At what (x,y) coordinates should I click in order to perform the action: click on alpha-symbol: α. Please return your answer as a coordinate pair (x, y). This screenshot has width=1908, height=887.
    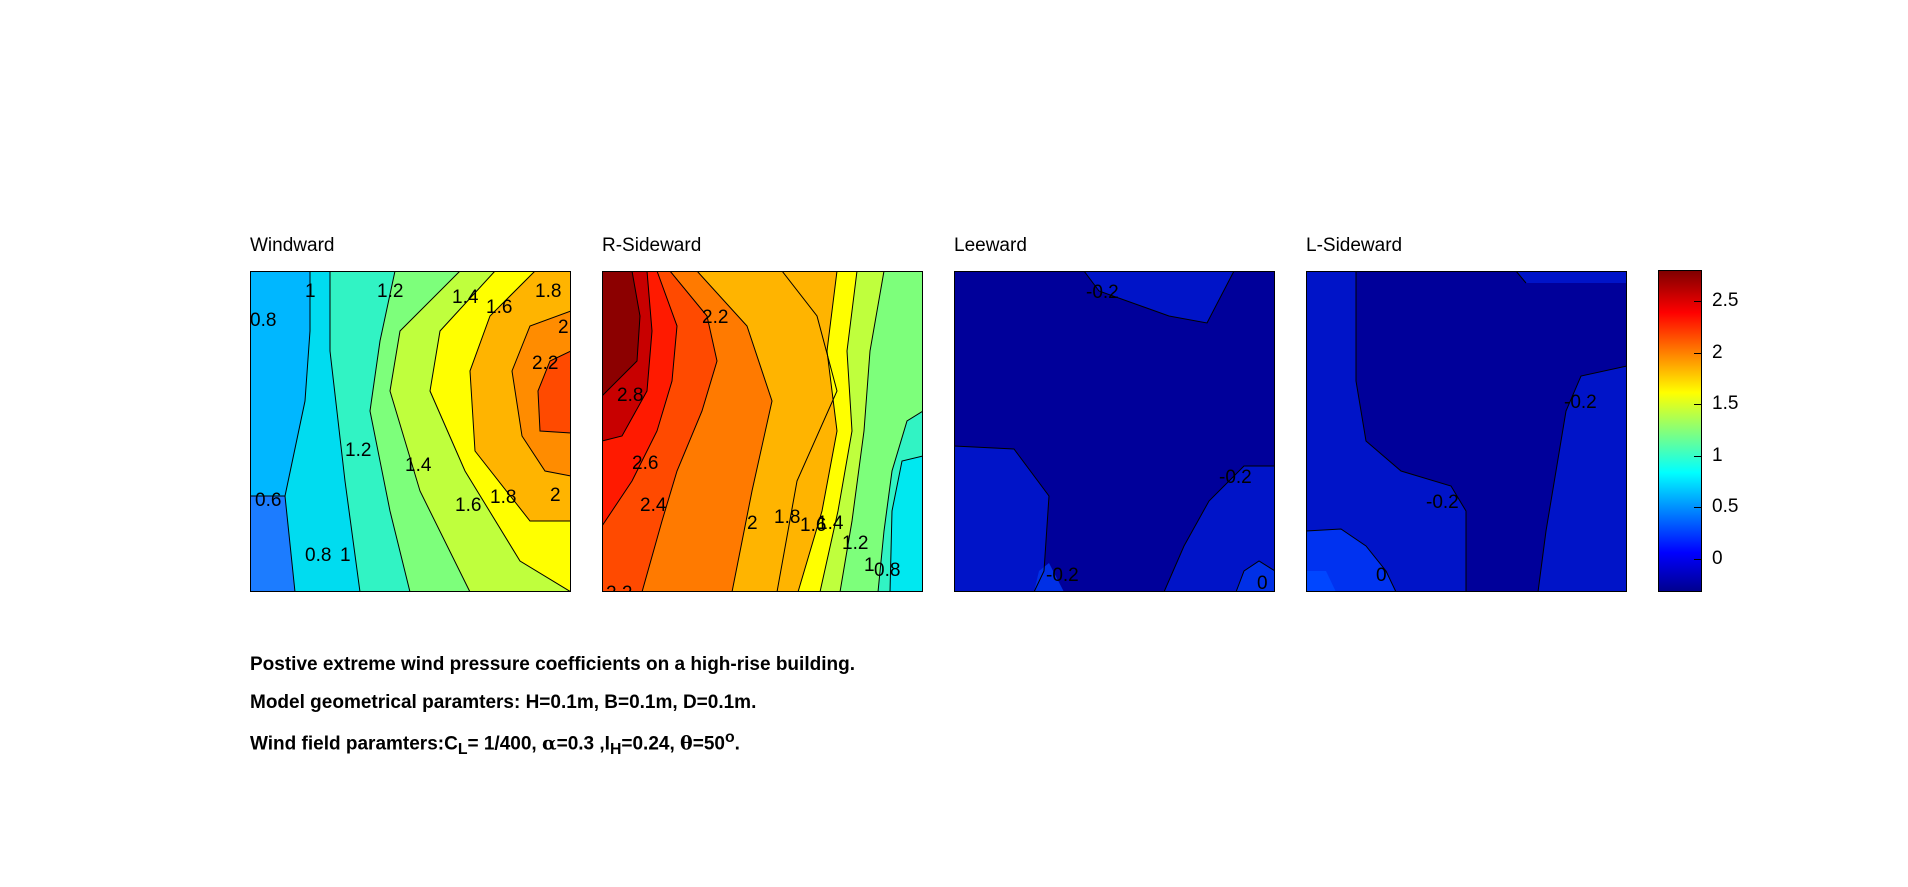
    Looking at the image, I should click on (549, 743).